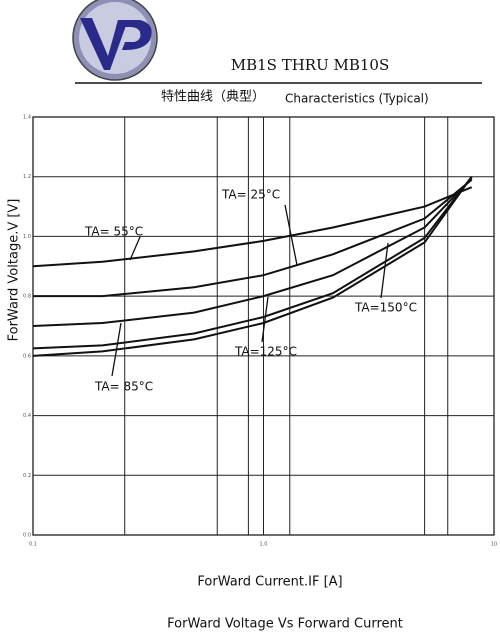 The width and height of the screenshot is (500, 633). What do you see at coordinates (27, 356) in the screenshot?
I see `y-tick-label: 0.6` at bounding box center [27, 356].